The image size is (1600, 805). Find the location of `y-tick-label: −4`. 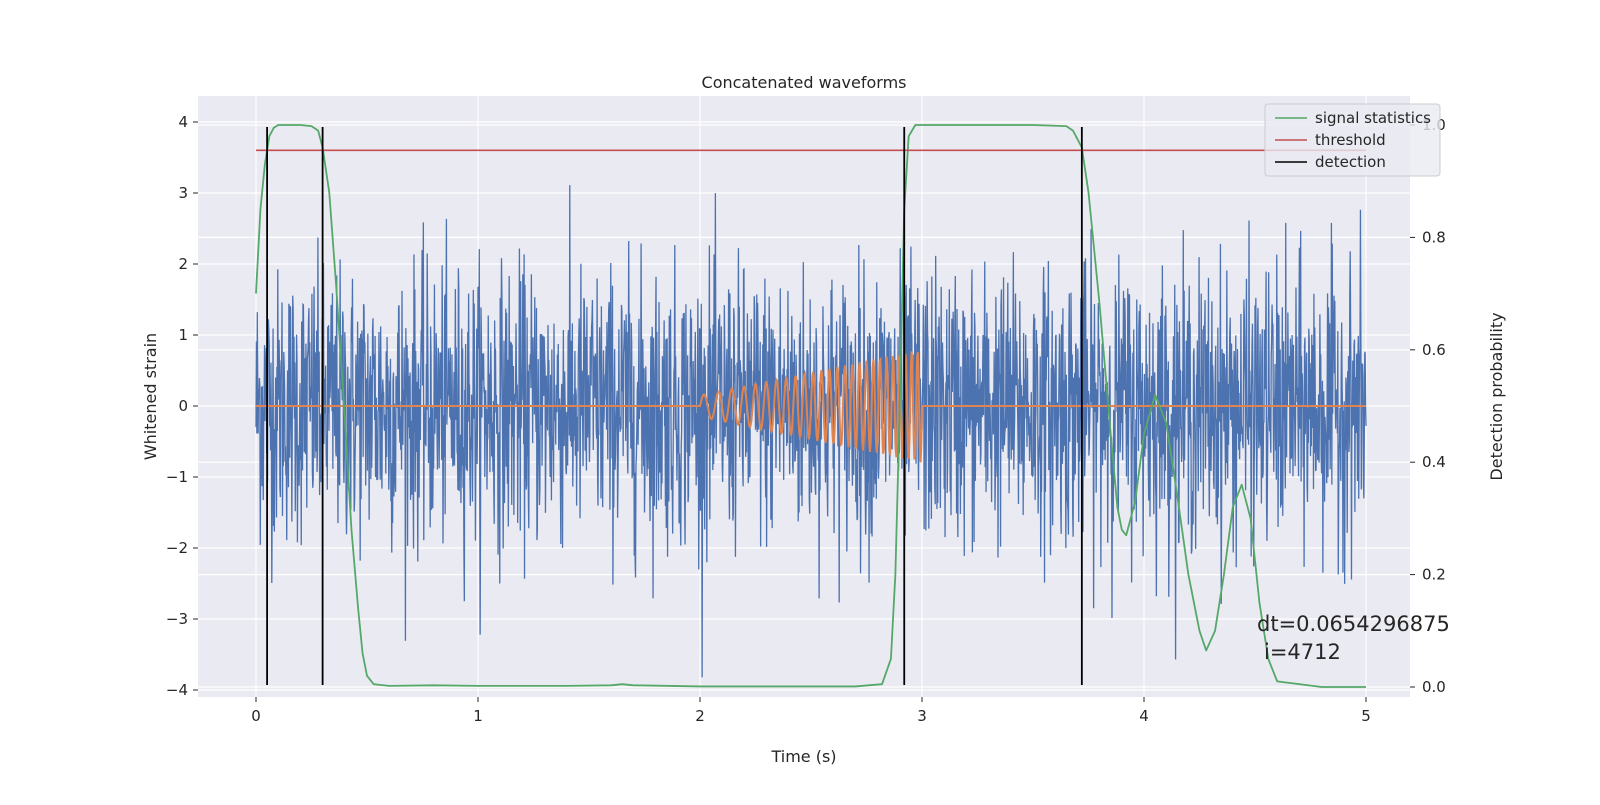

y-tick-label: −4 is located at coordinates (177, 690).